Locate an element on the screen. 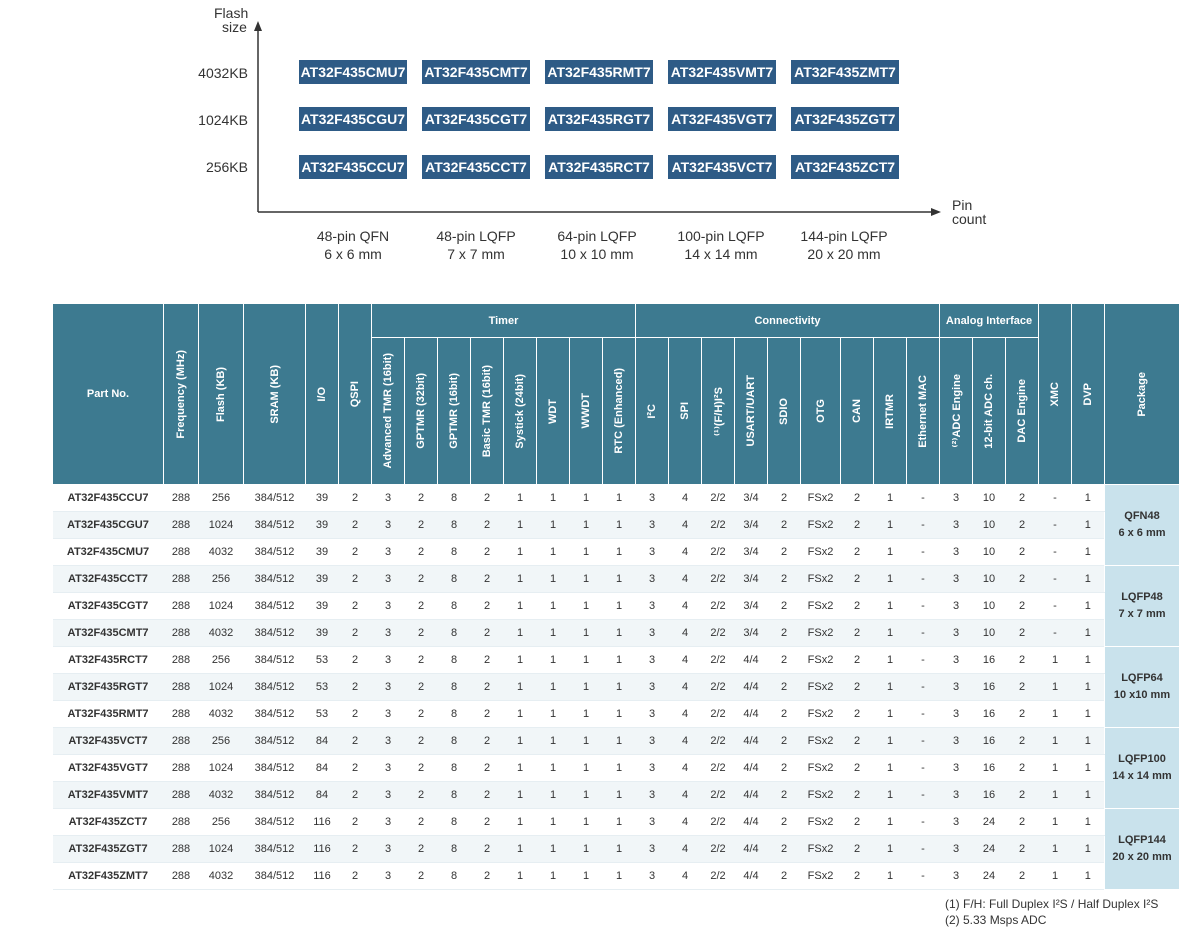 Image resolution: width=1204 pixels, height=932 pixels. package-cell-name: LQFP64 is located at coordinates (1142, 678).